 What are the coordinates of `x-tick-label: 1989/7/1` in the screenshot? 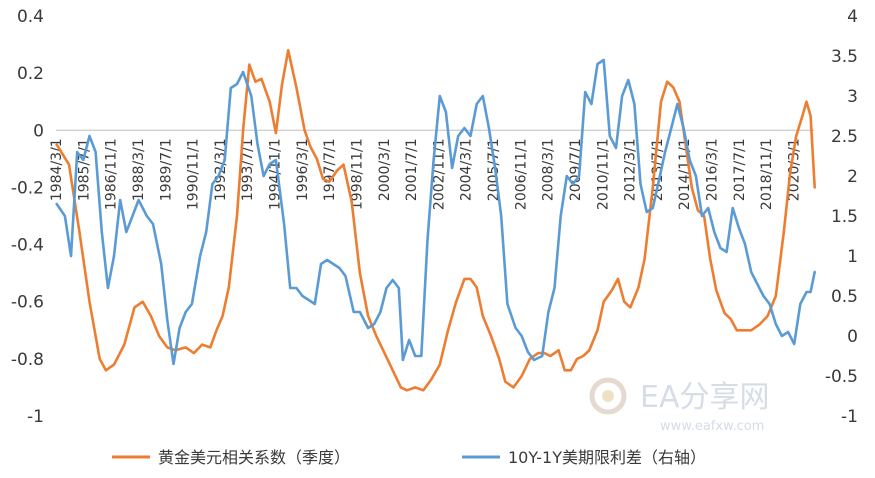 It's located at (166, 169).